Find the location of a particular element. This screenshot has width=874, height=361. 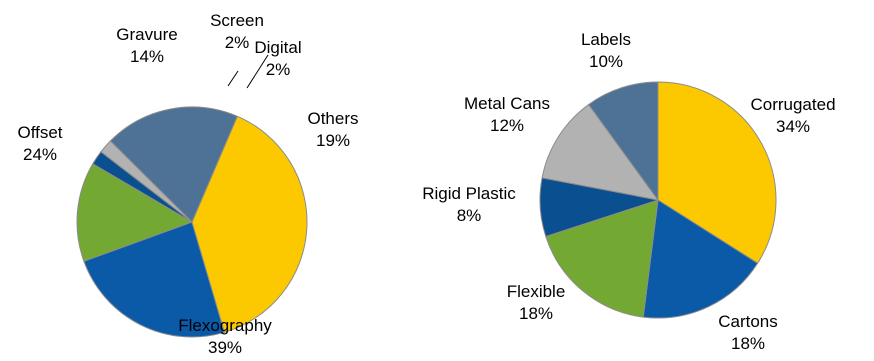

slice-name: Flexible is located at coordinates (536, 291).